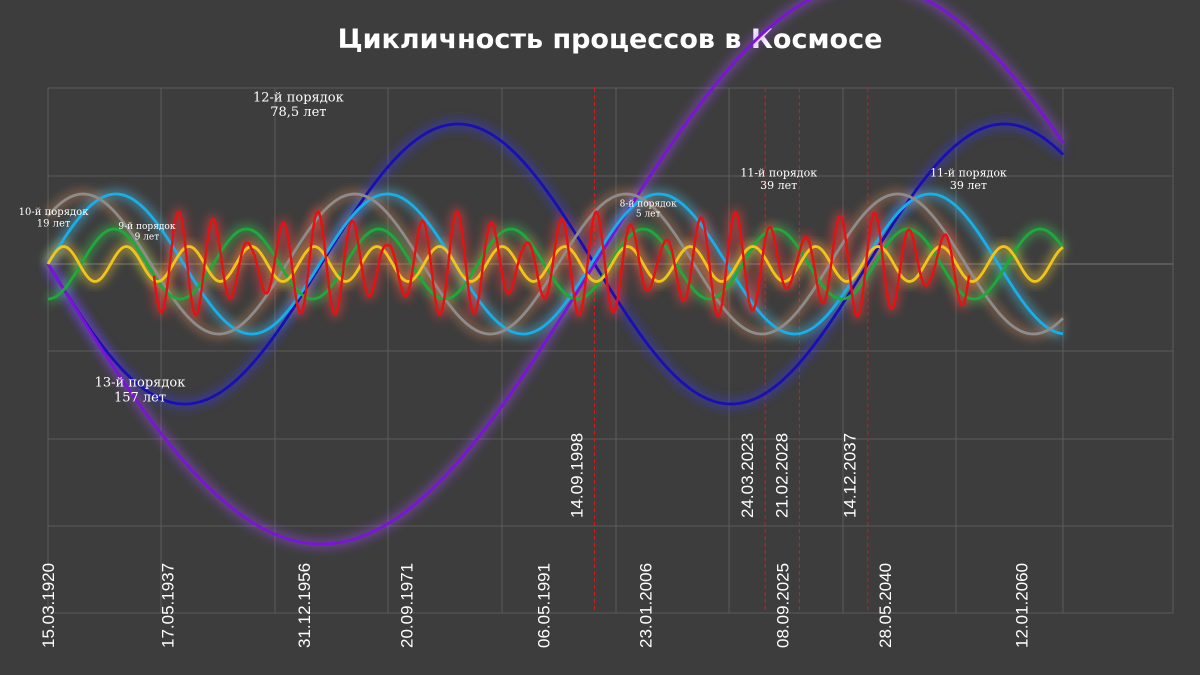 The width and height of the screenshot is (1200, 675). Describe the element at coordinates (168, 605) in the screenshot. I see `x-tick-label: 17.05.1937` at that location.